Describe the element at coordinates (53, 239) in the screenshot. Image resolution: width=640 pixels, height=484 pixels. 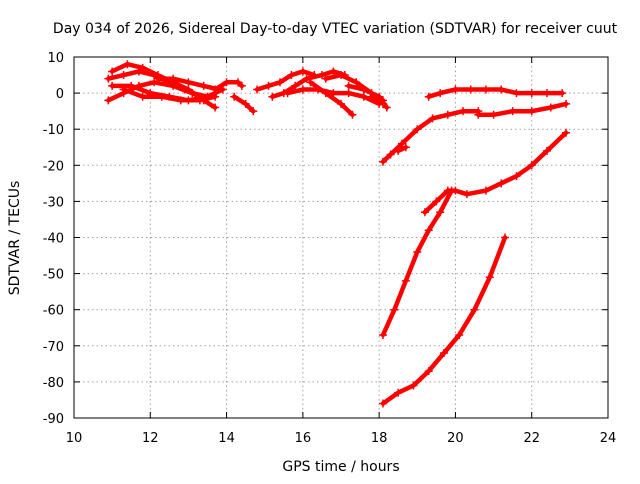
I see `y-tick-label: -40` at that location.